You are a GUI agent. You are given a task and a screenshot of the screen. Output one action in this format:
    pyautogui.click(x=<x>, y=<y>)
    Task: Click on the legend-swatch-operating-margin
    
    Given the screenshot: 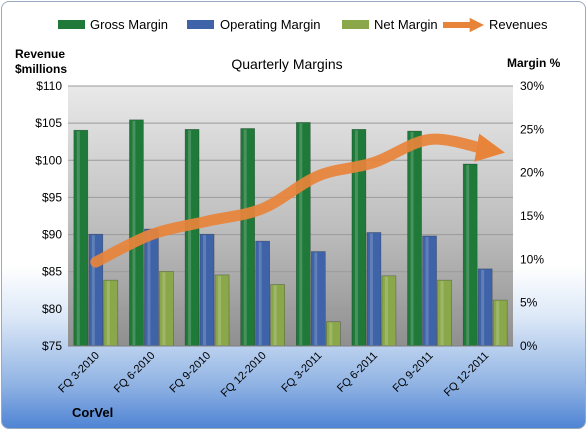 What is the action you would take?
    pyautogui.click(x=200, y=24)
    